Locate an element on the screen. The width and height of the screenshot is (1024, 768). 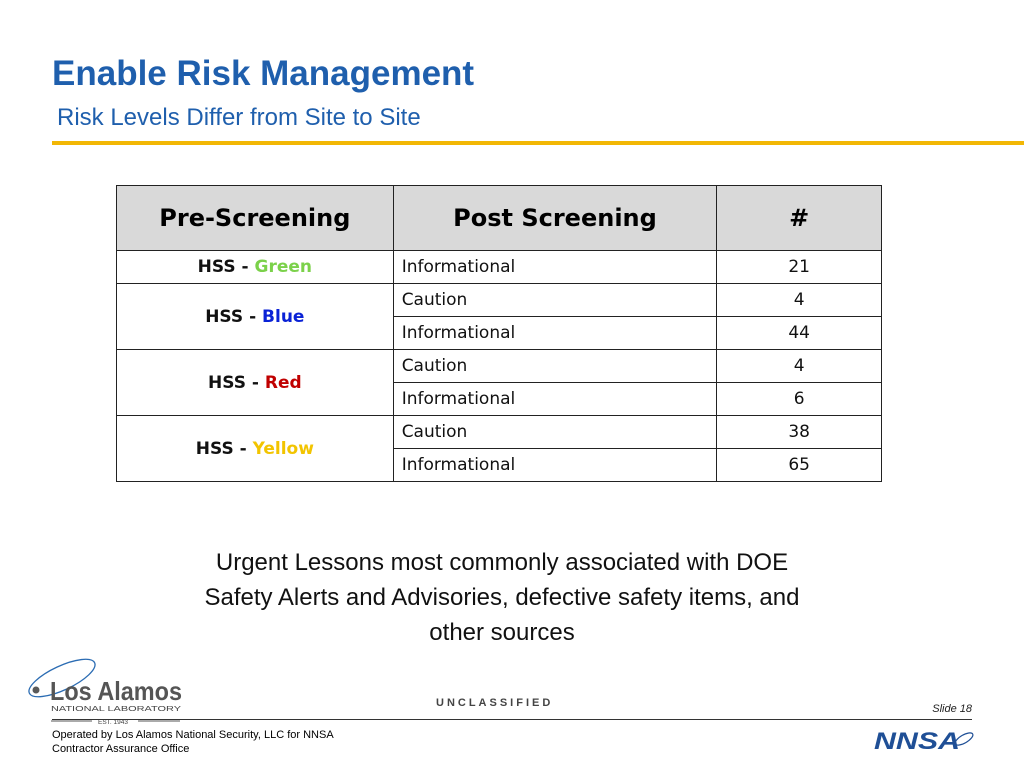
count-cell: 44 is located at coordinates (799, 333).